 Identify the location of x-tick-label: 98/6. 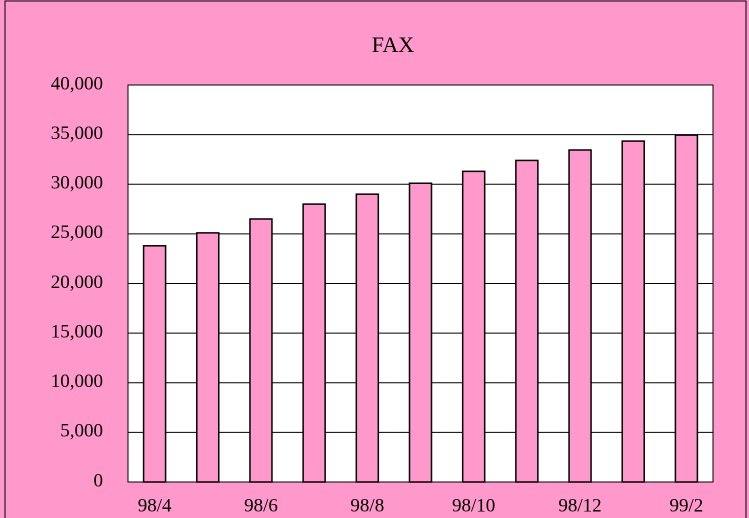
(261, 505).